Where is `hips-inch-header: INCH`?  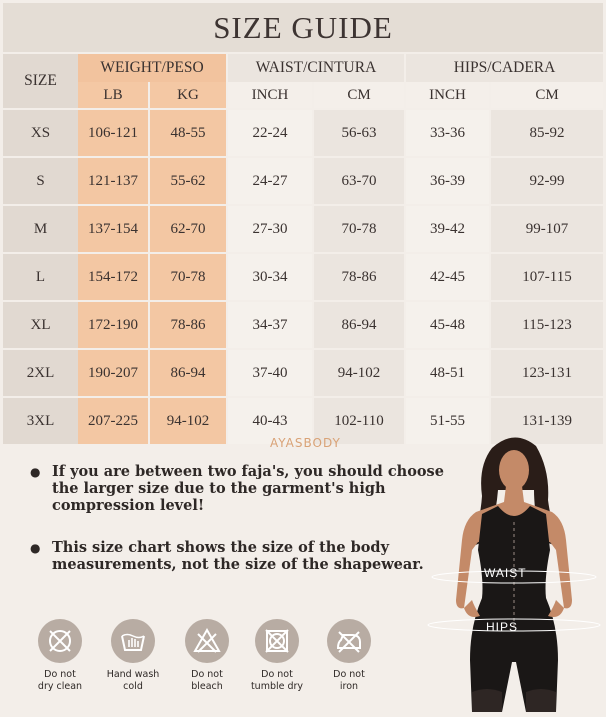
hips-inch-header: INCH is located at coordinates (447, 95).